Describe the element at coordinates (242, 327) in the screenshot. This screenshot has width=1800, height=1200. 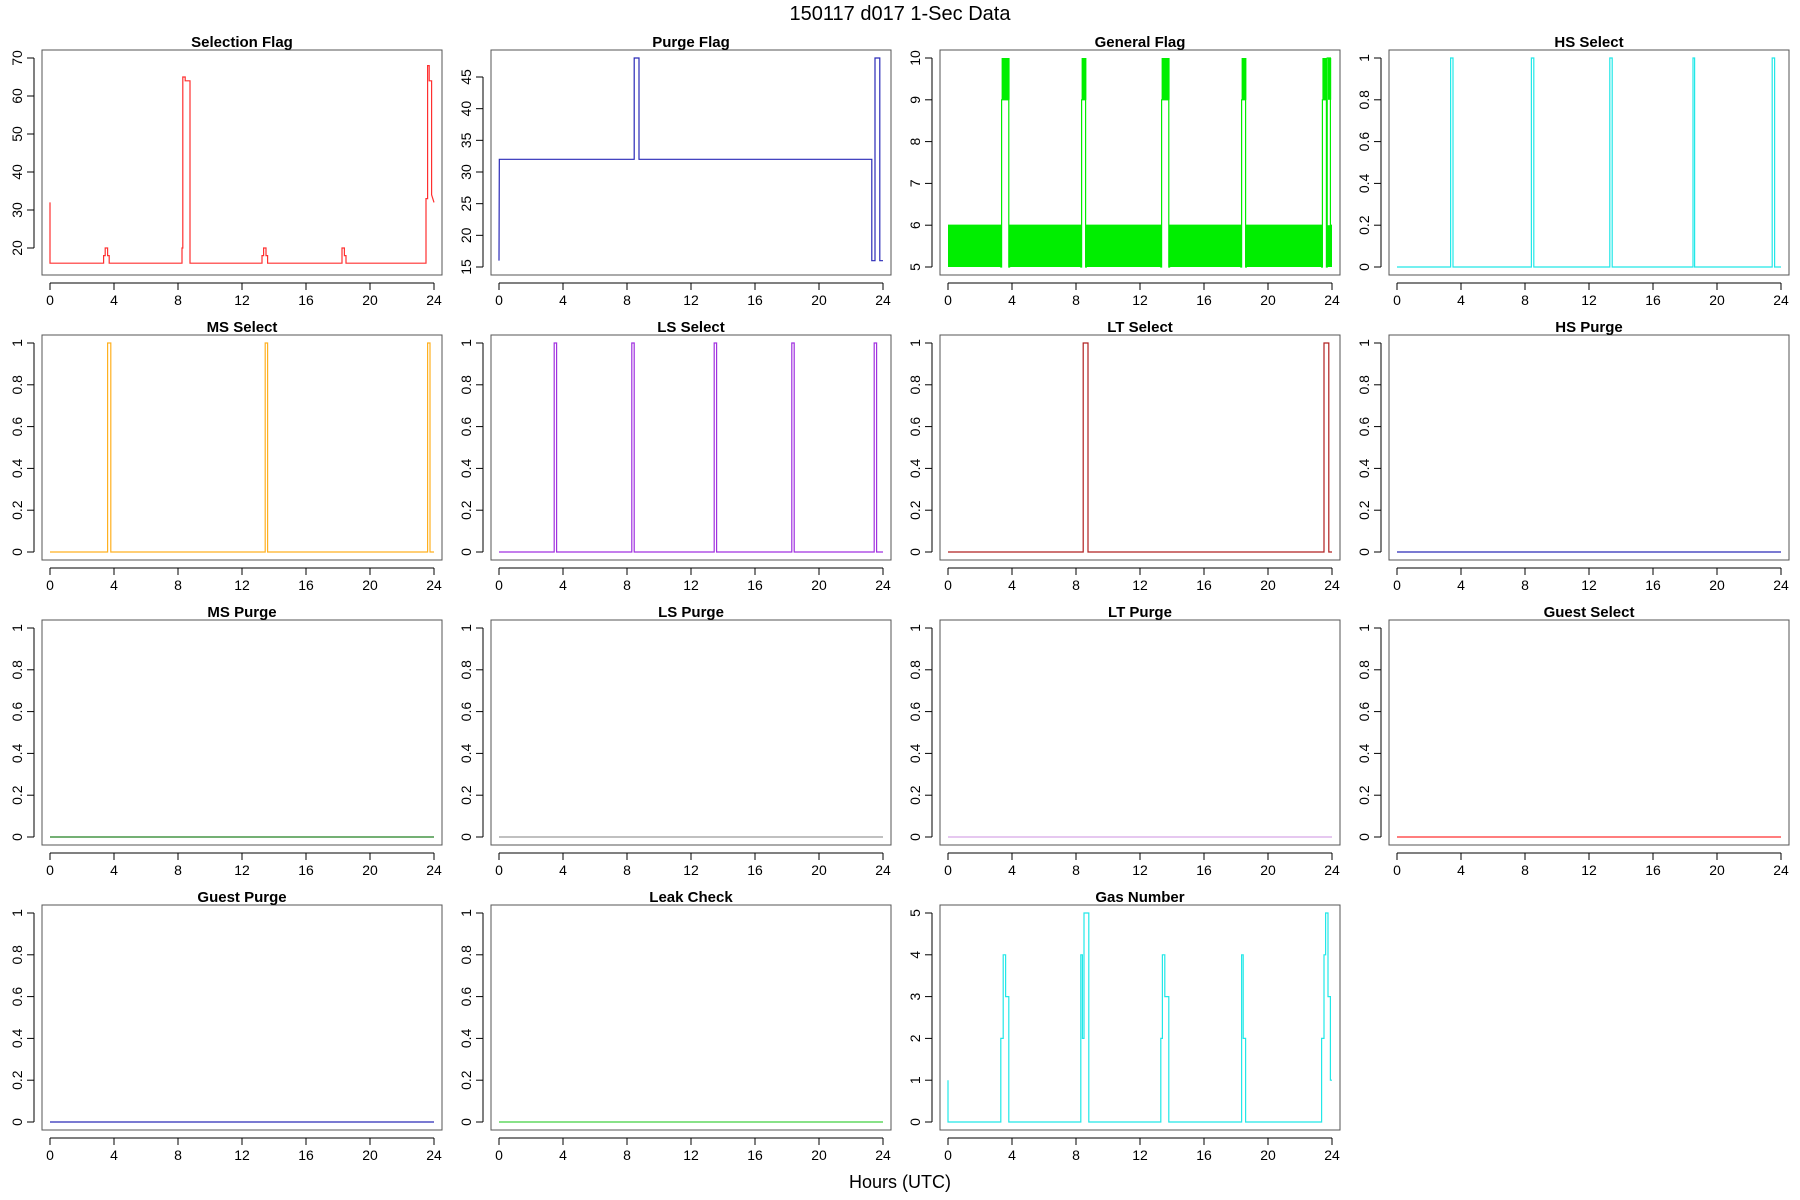
I see `panel-title: MS Select` at that location.